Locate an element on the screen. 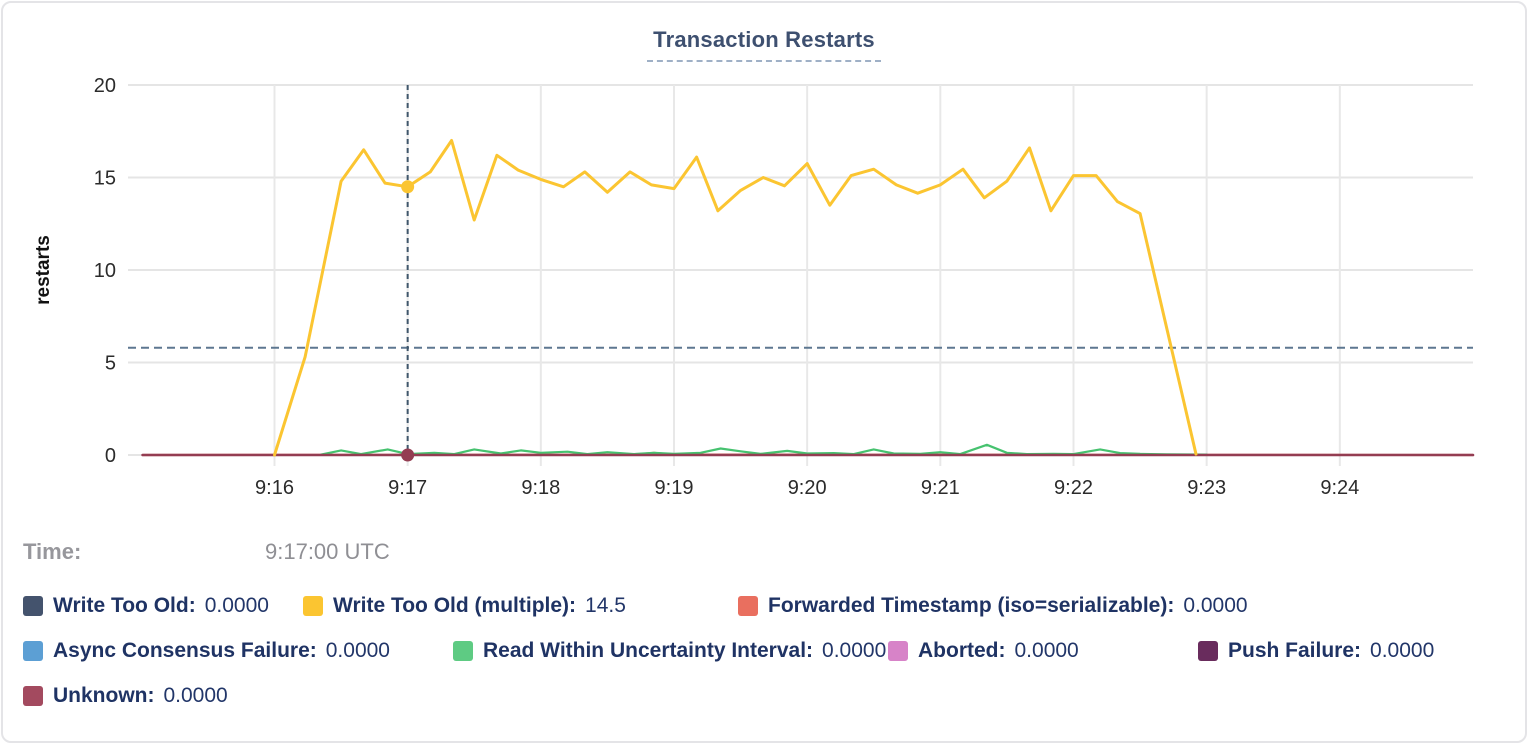 This screenshot has height=744, width=1528. legend-item: Write Too Old (multiple): 14.5 is located at coordinates (520, 606).